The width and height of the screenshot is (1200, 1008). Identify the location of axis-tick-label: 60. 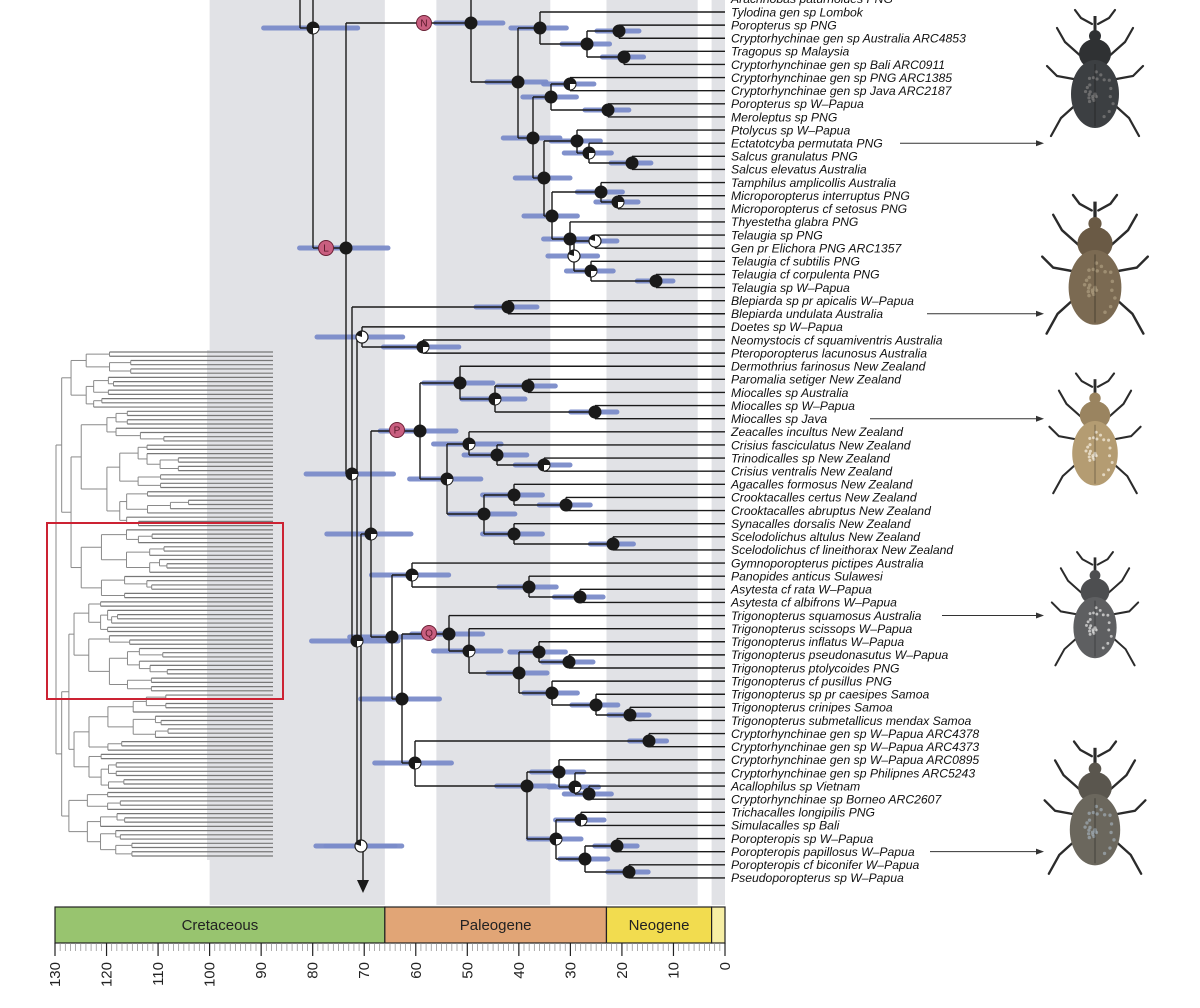
(416, 970).